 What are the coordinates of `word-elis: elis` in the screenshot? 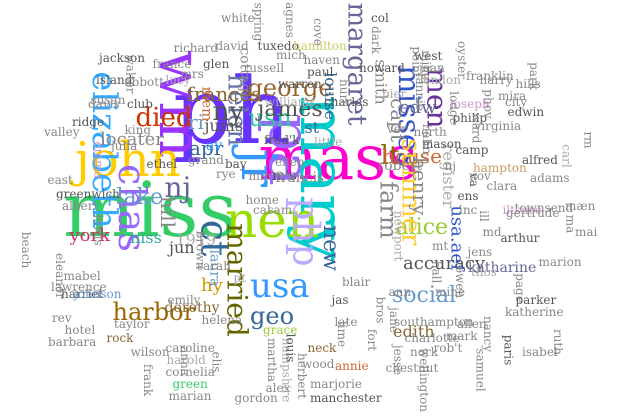 It's located at (215, 362).